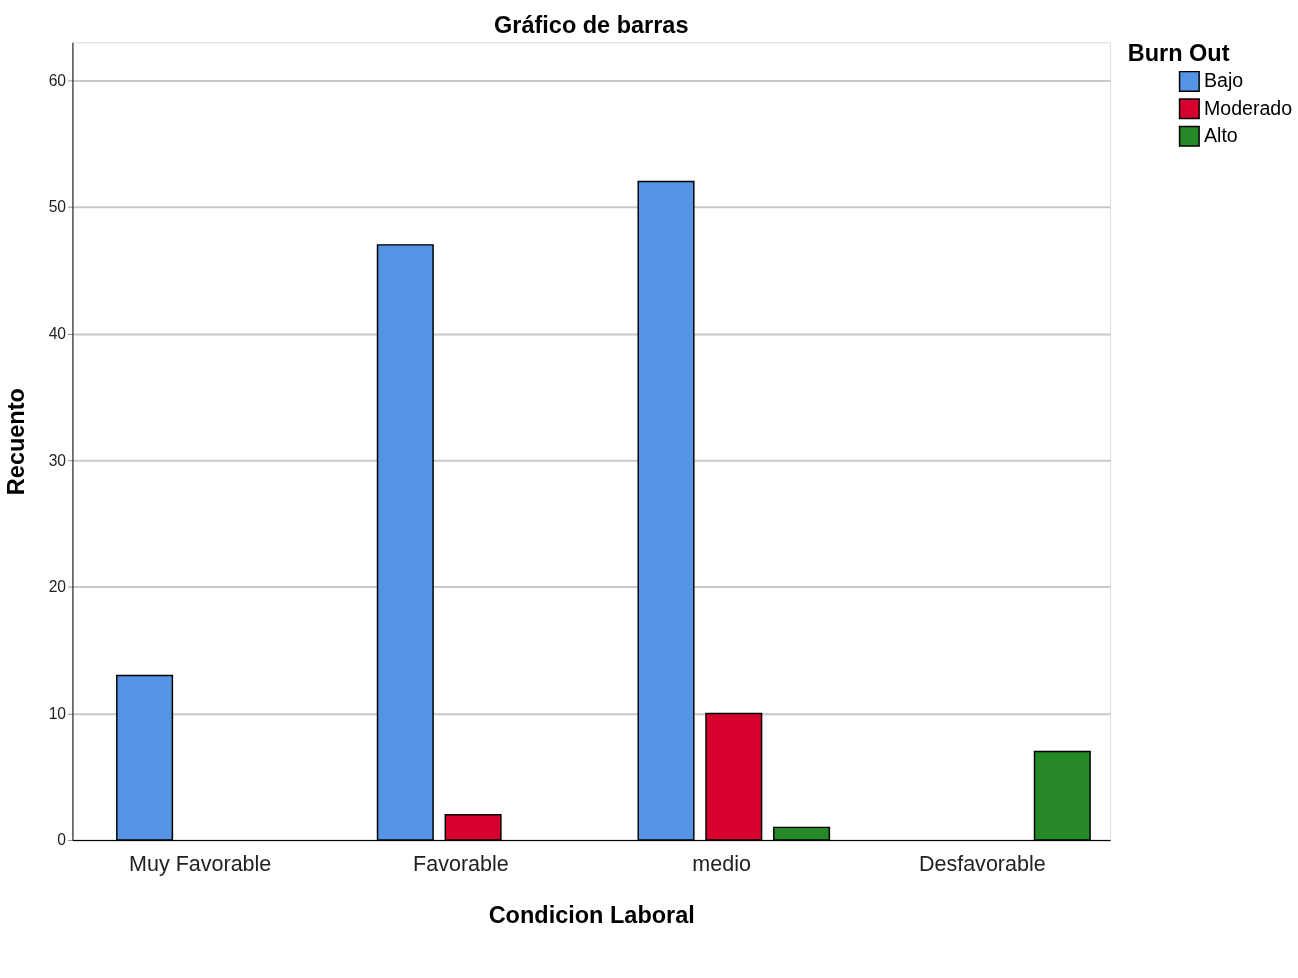 This screenshot has width=1298, height=978. What do you see at coordinates (982, 863) in the screenshot?
I see `x-tick-label: Desfavorable` at bounding box center [982, 863].